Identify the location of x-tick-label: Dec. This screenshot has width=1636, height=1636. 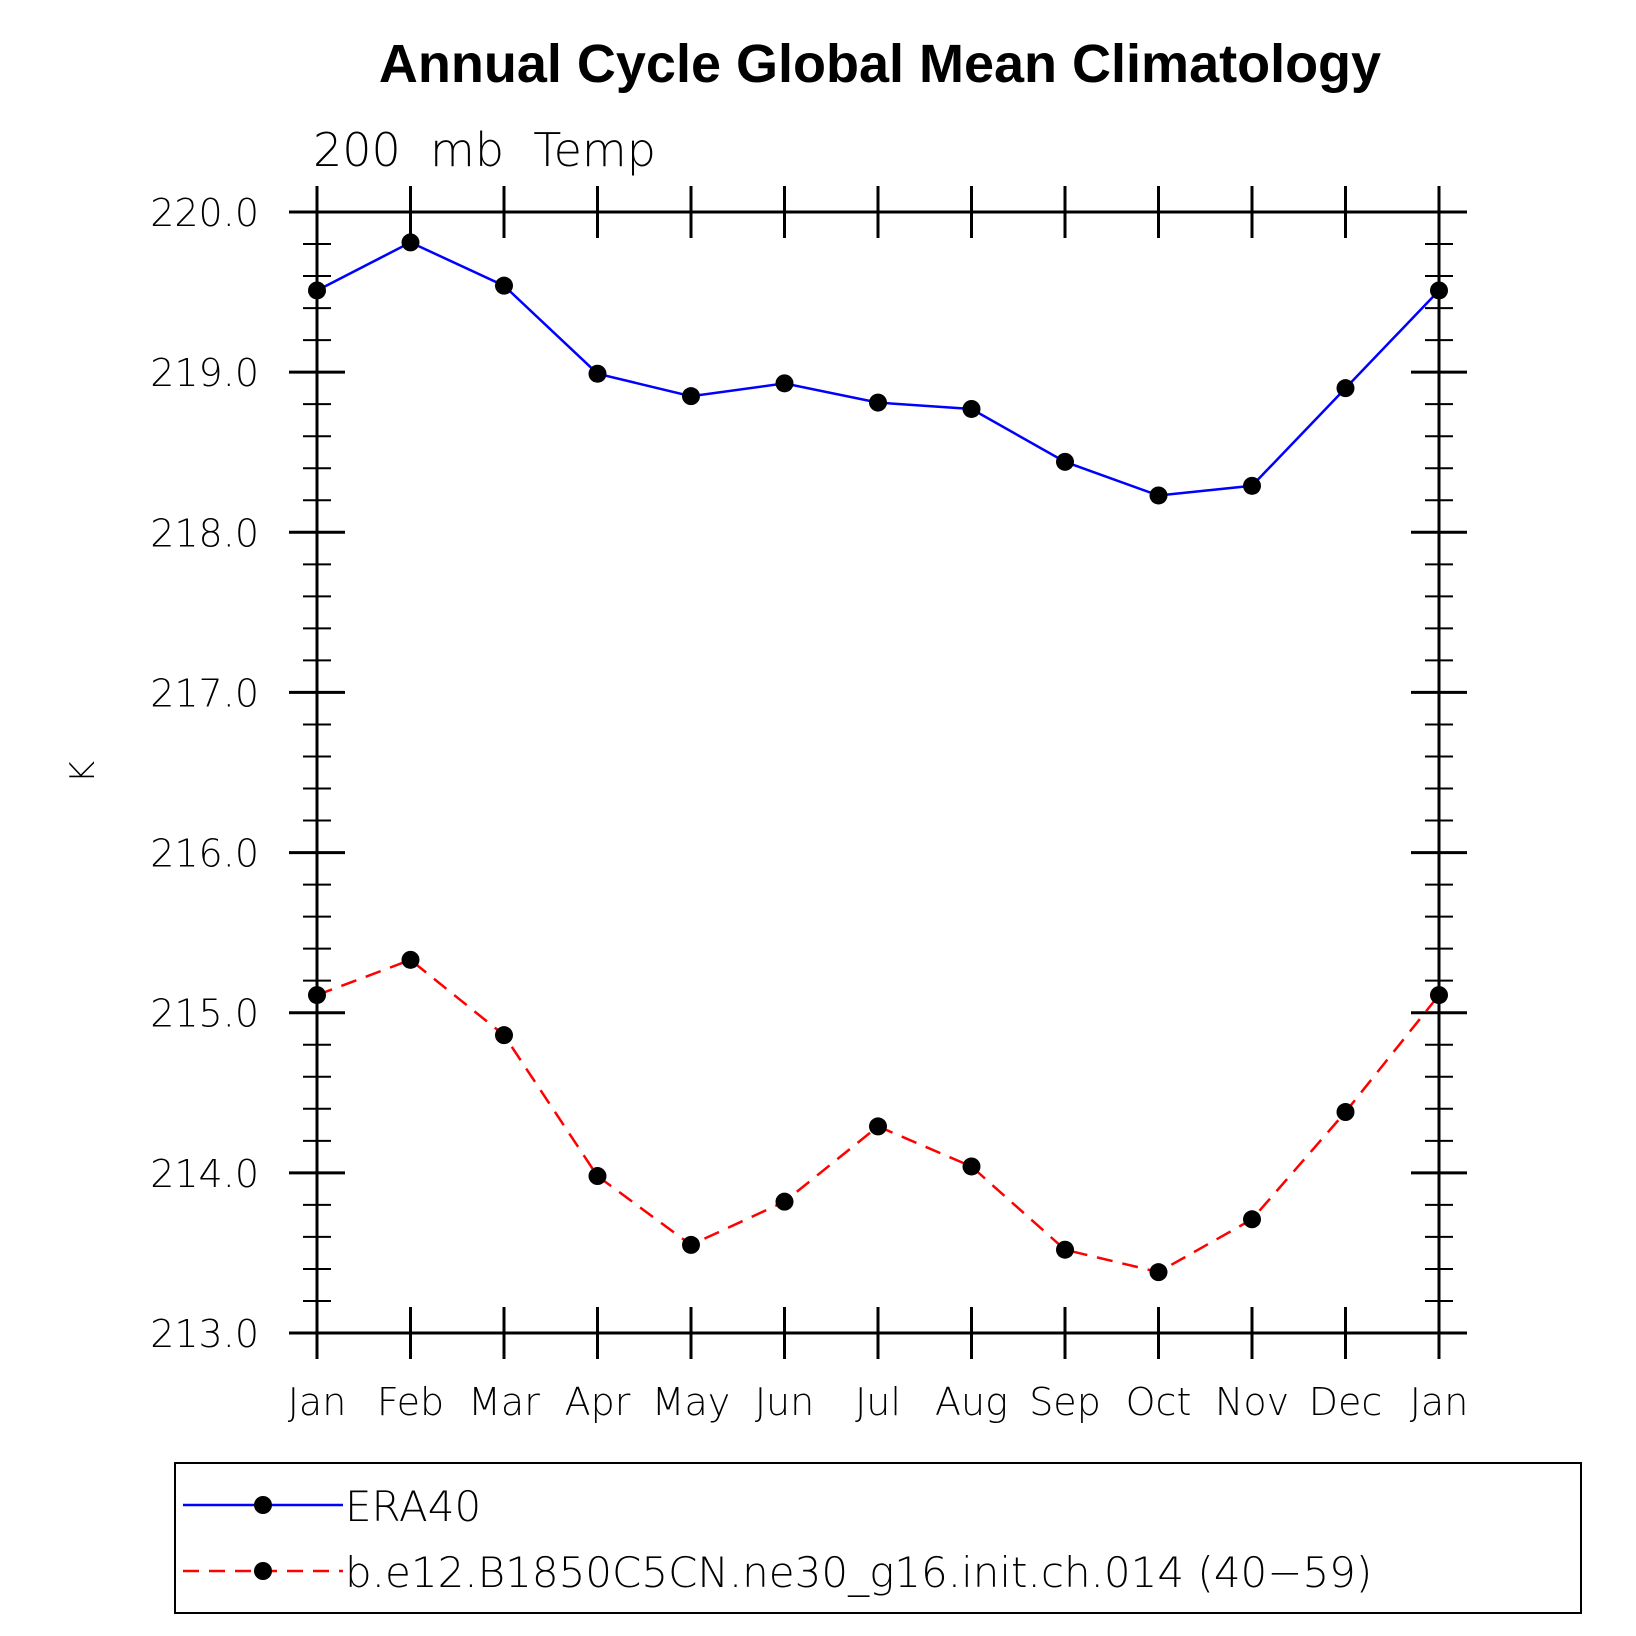
(1346, 1402).